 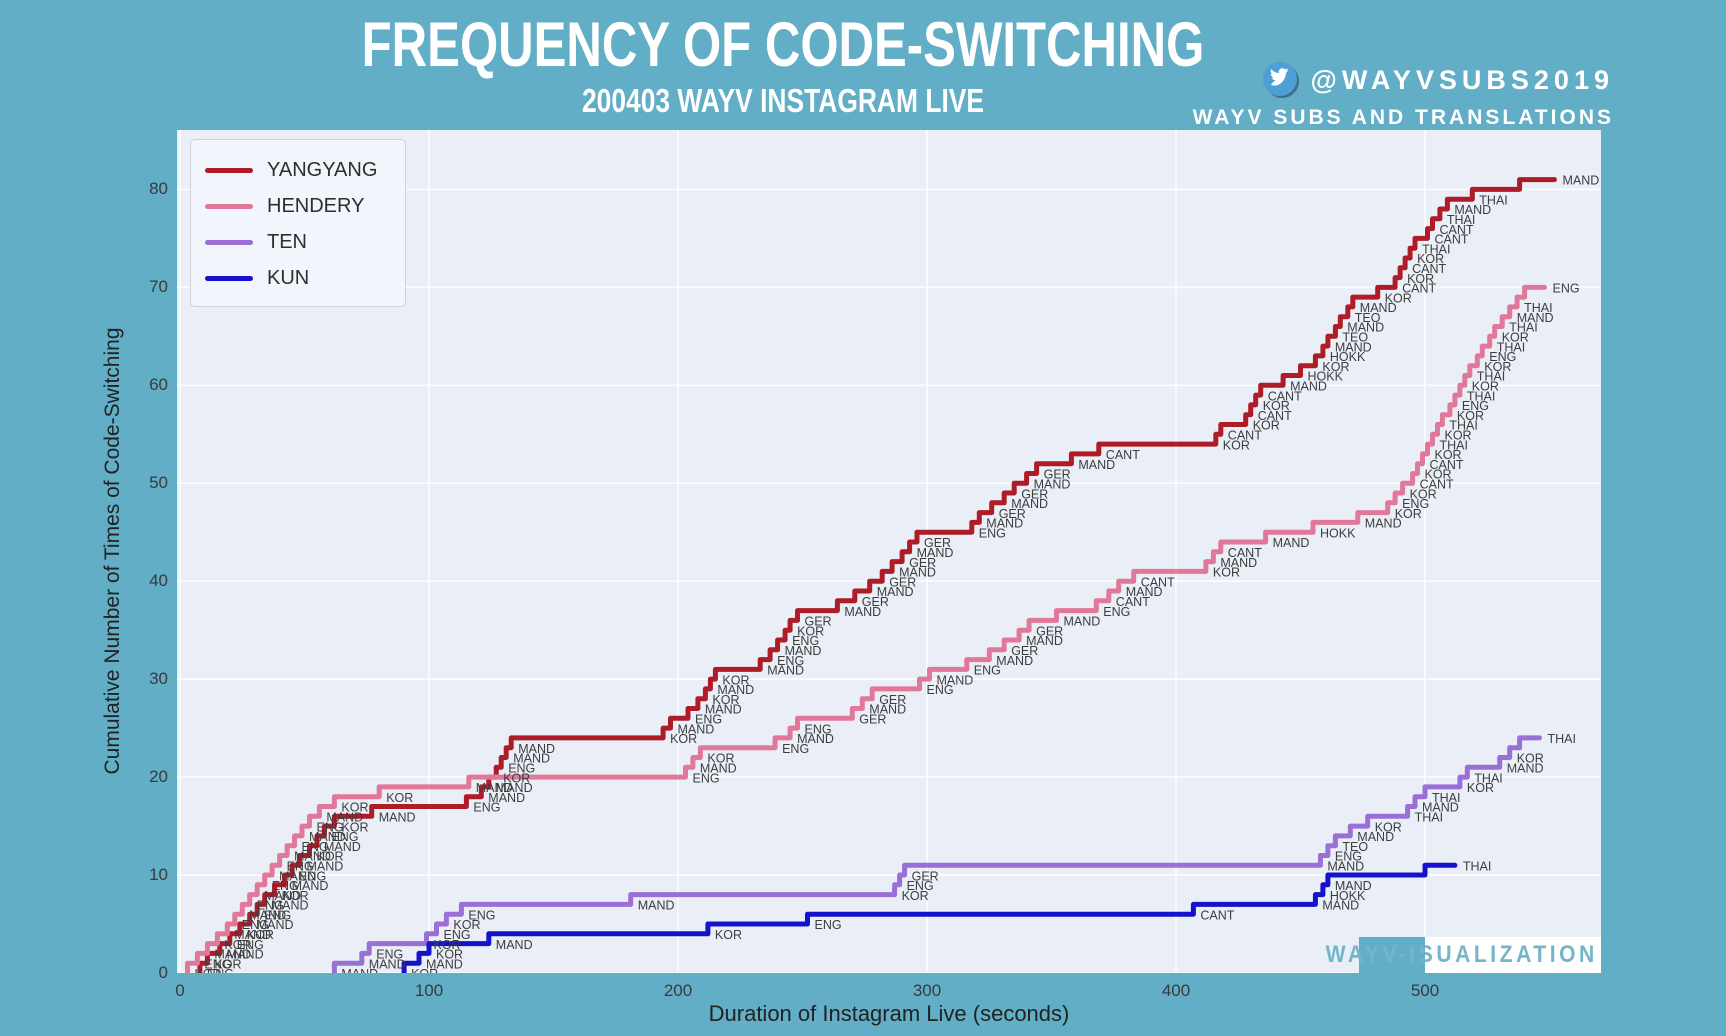 What do you see at coordinates (322, 169) in the screenshot?
I see `legend-label: YANGYANG` at bounding box center [322, 169].